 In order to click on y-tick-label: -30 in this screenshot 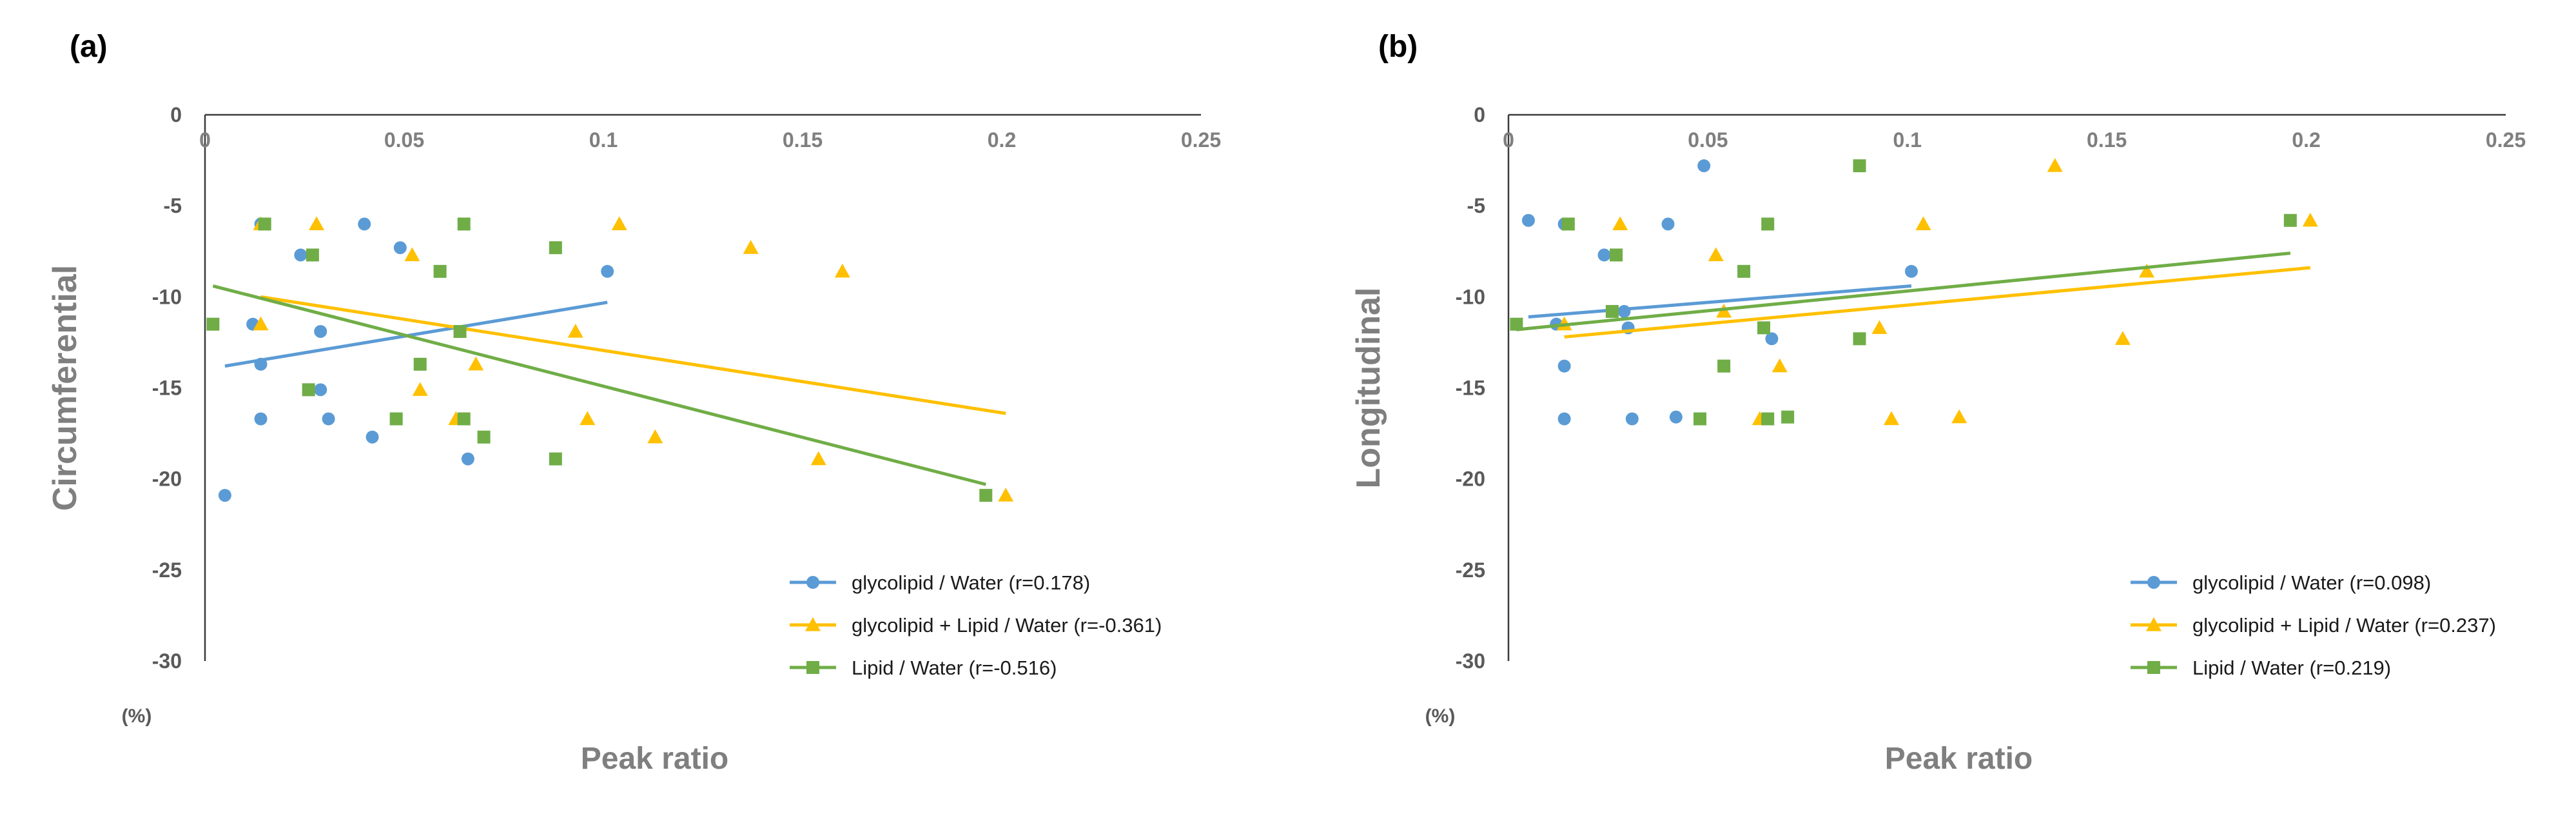, I will do `click(1470, 661)`.